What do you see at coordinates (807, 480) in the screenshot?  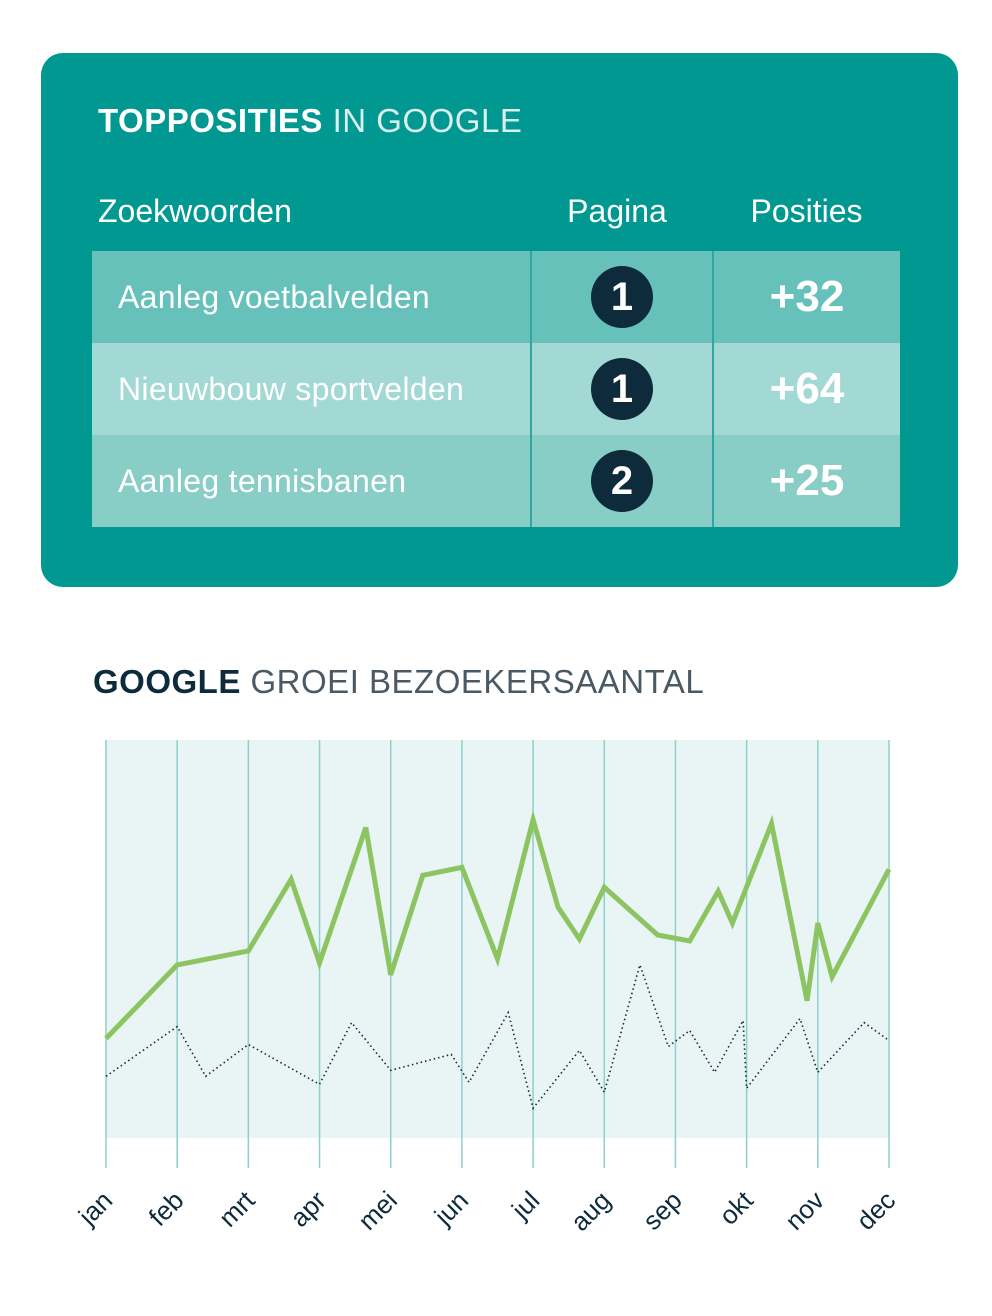 I see `positions-cell: +25` at bounding box center [807, 480].